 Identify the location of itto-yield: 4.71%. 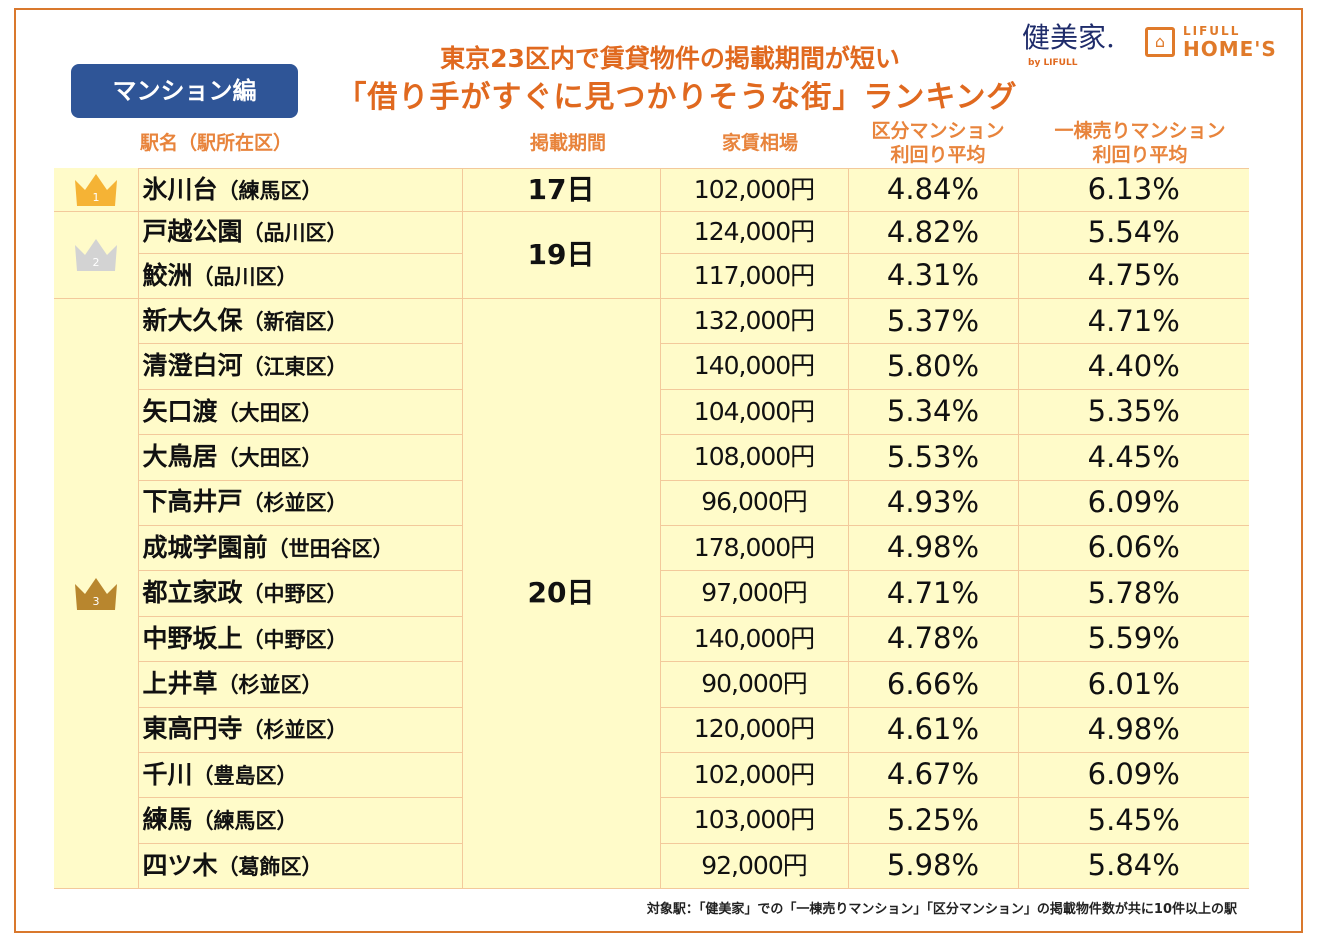
(1133, 321).